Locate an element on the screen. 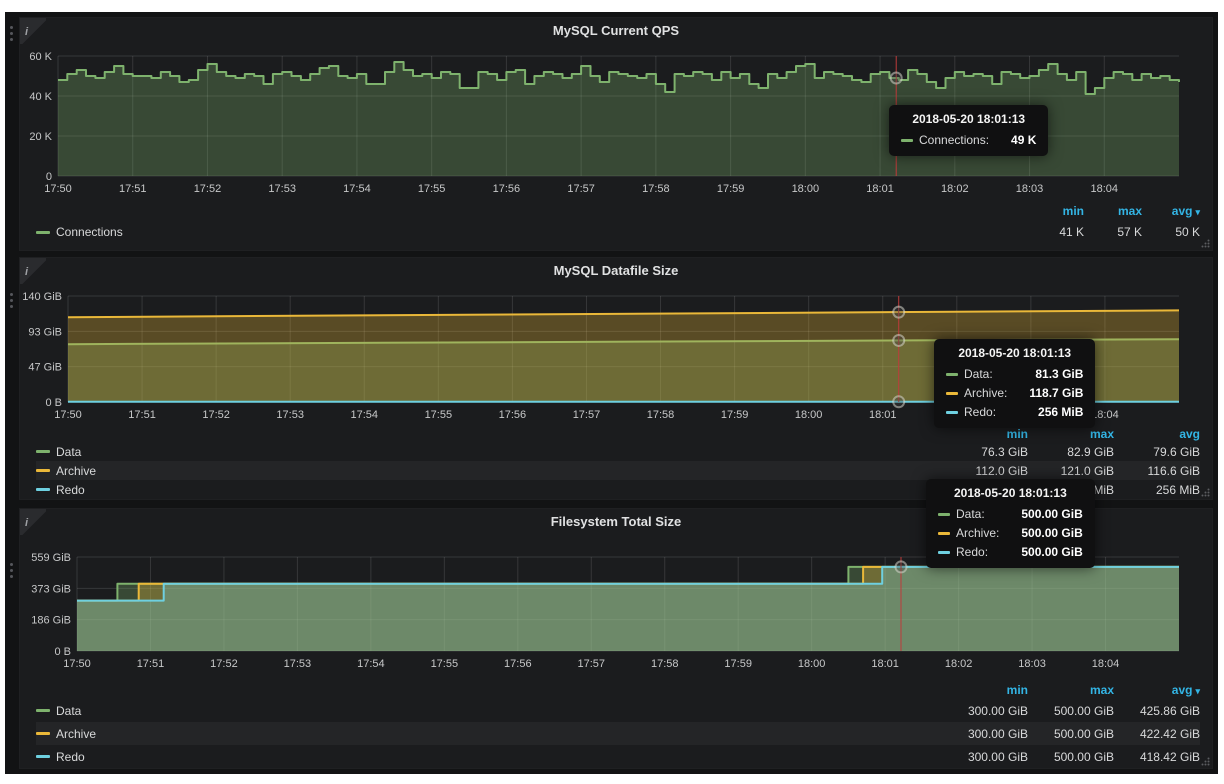  svg-text: 20 K is located at coordinates (40, 137).